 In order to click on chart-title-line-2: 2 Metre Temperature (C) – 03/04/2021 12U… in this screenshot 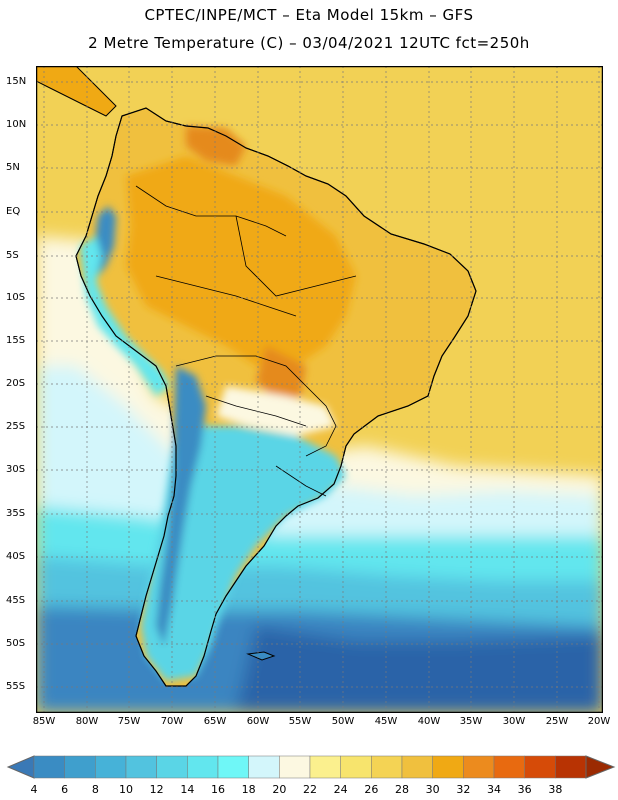, I will do `click(309, 43)`.